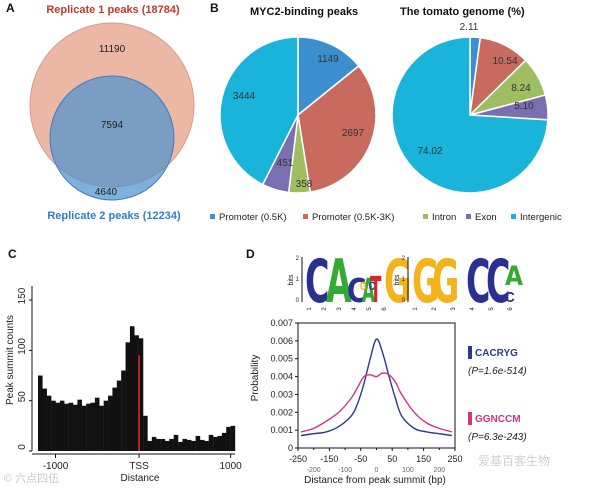  What do you see at coordinates (317, 282) in the screenshot?
I see `logo1-letter-c: C` at bounding box center [317, 282].